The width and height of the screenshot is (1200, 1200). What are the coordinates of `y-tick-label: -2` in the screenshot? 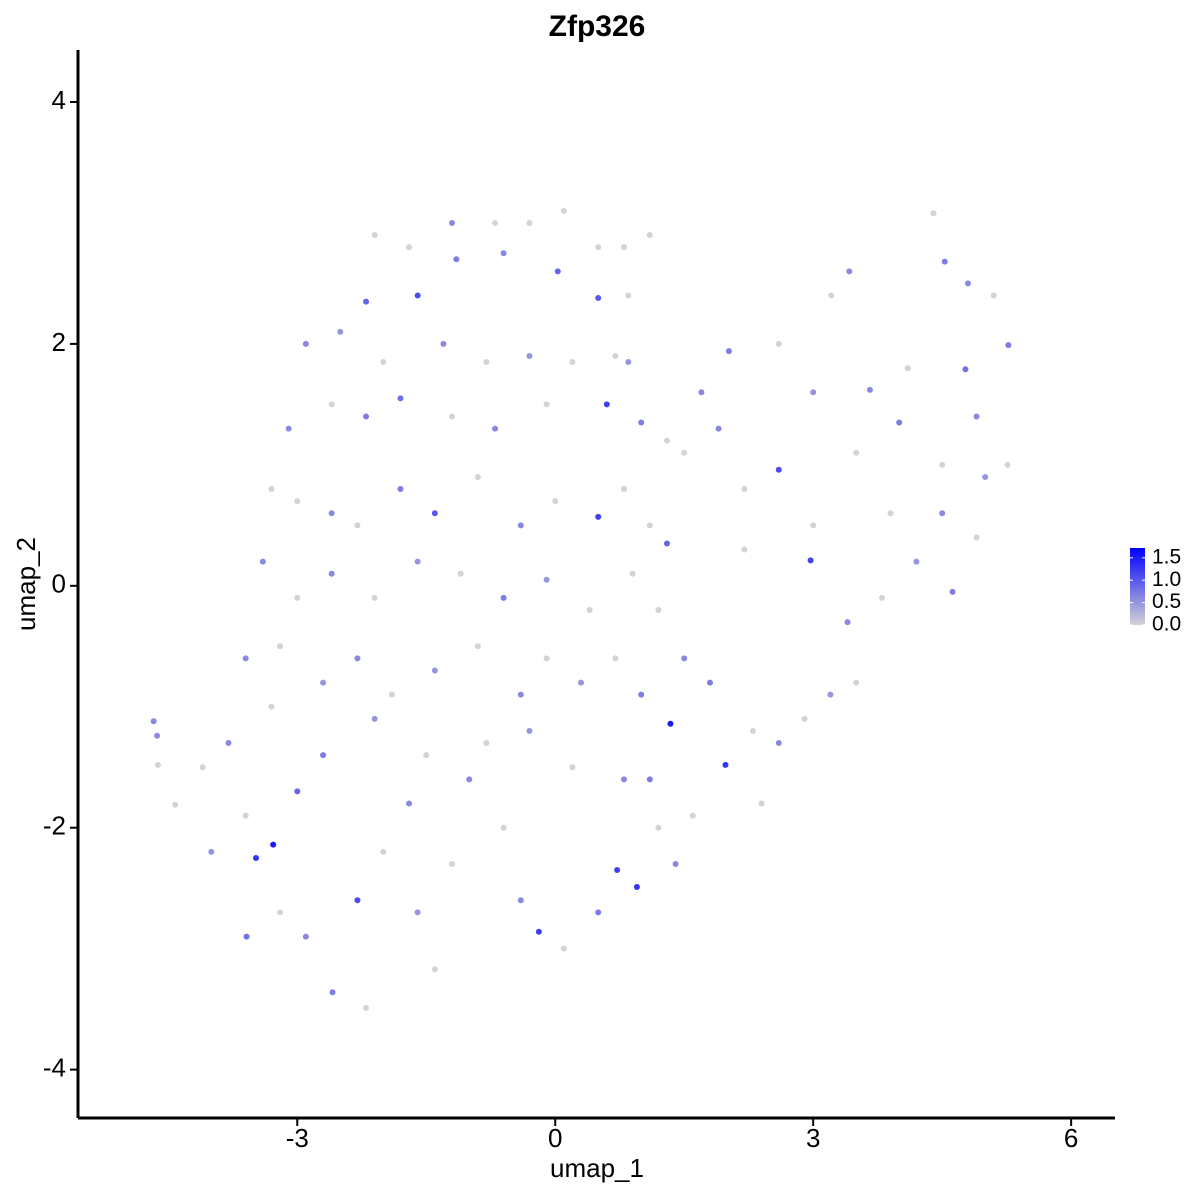 It's located at (54, 826).